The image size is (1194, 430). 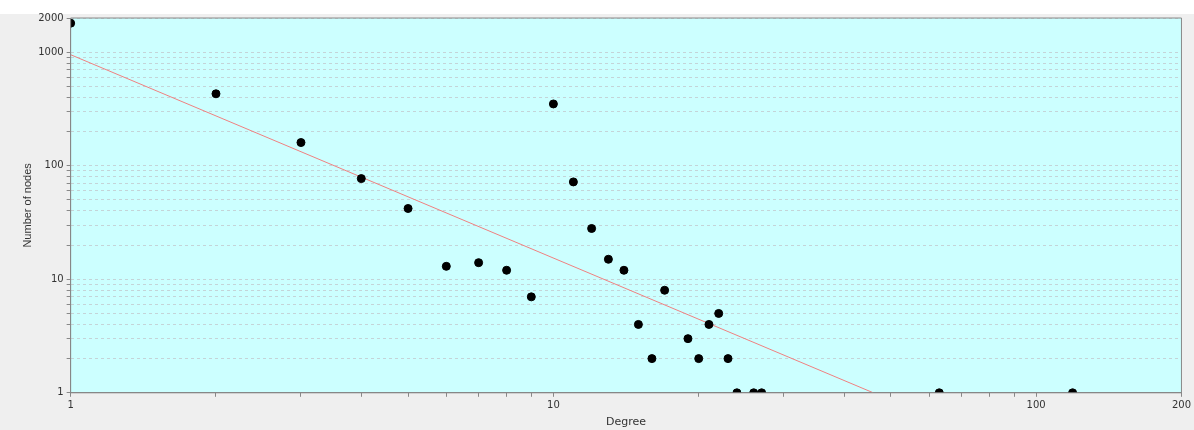 What do you see at coordinates (70, 405) in the screenshot?
I see `x-tick-label: 1` at bounding box center [70, 405].